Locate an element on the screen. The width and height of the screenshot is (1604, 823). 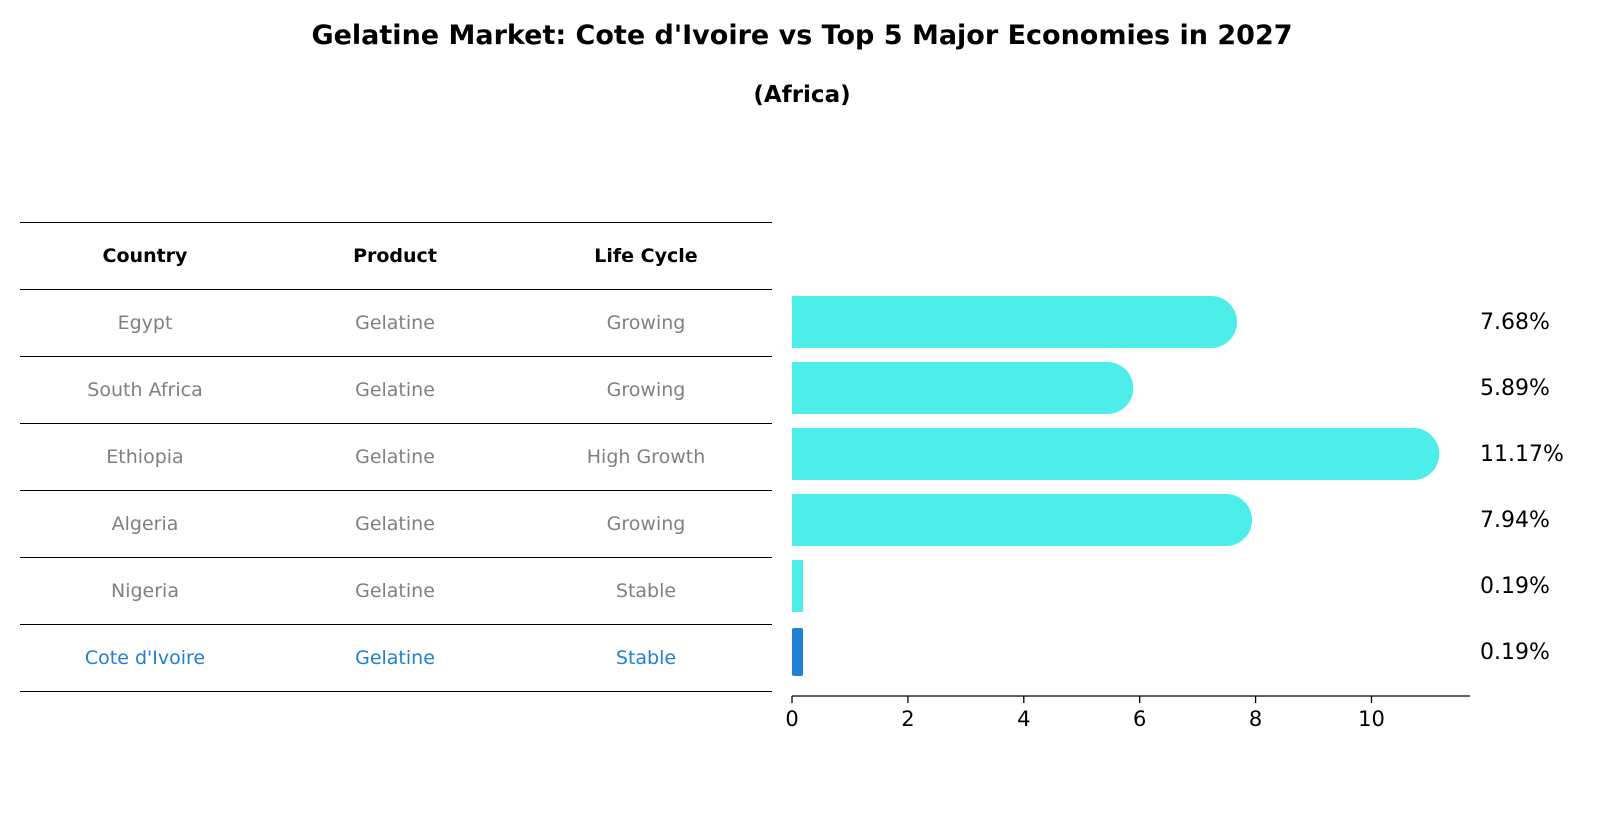
table-header-row: Country Product Life Cycle is located at coordinates (396, 256).